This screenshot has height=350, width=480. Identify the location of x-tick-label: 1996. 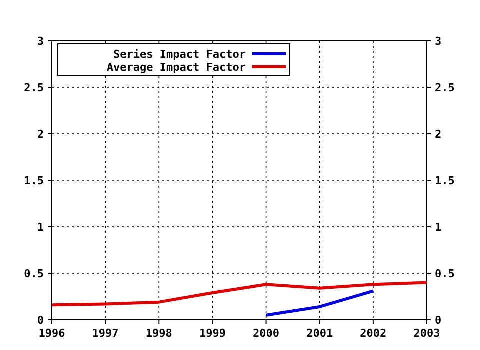
(52, 333).